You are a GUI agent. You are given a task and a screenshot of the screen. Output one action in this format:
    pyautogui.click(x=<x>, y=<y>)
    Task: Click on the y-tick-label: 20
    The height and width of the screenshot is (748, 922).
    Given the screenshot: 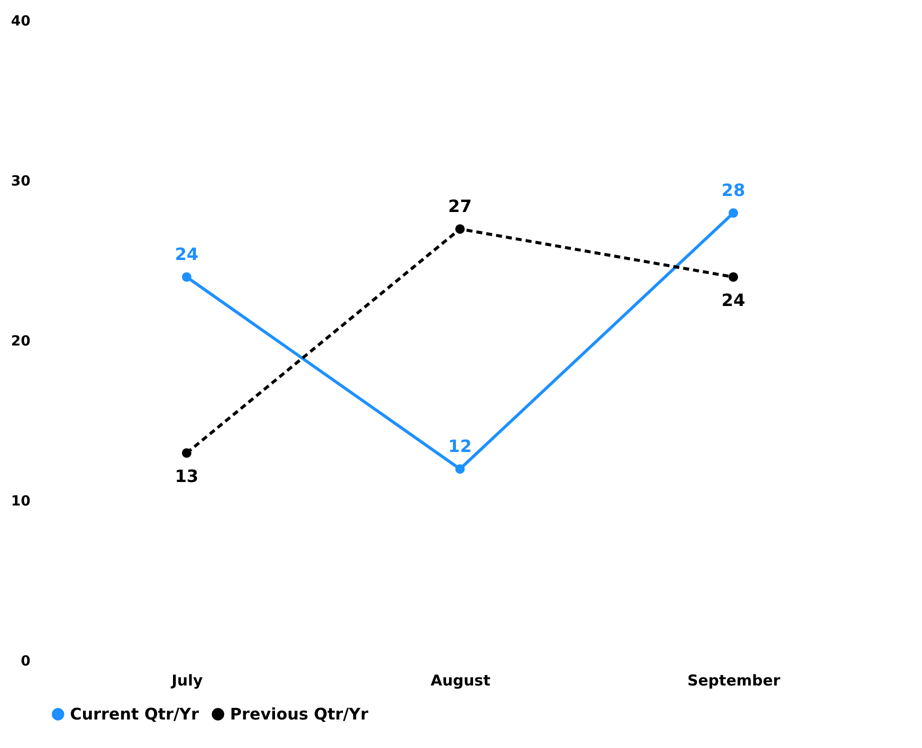 What is the action you would take?
    pyautogui.click(x=21, y=342)
    